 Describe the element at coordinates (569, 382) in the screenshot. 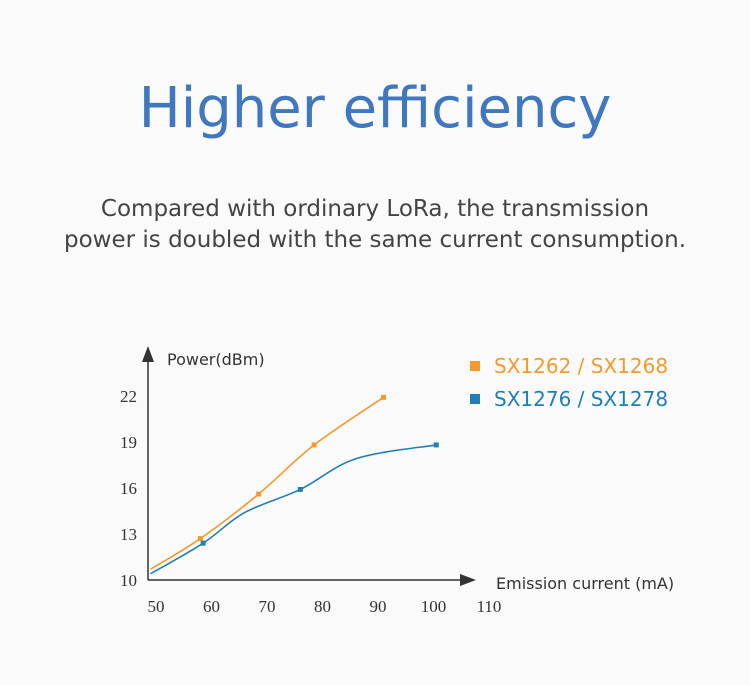

I see `legend: SX1262 / SX1268 SX1276 / SX1278` at that location.